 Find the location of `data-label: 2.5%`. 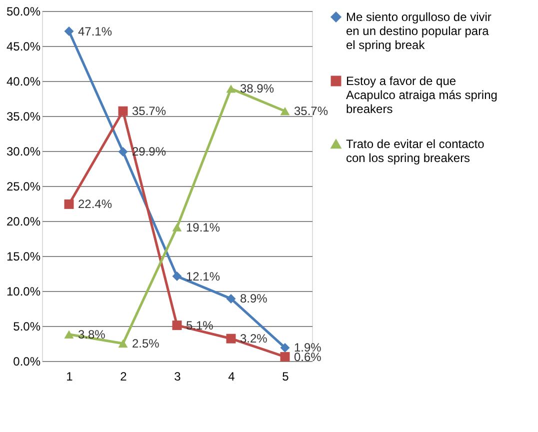

data-label: 2.5% is located at coordinates (146, 343).